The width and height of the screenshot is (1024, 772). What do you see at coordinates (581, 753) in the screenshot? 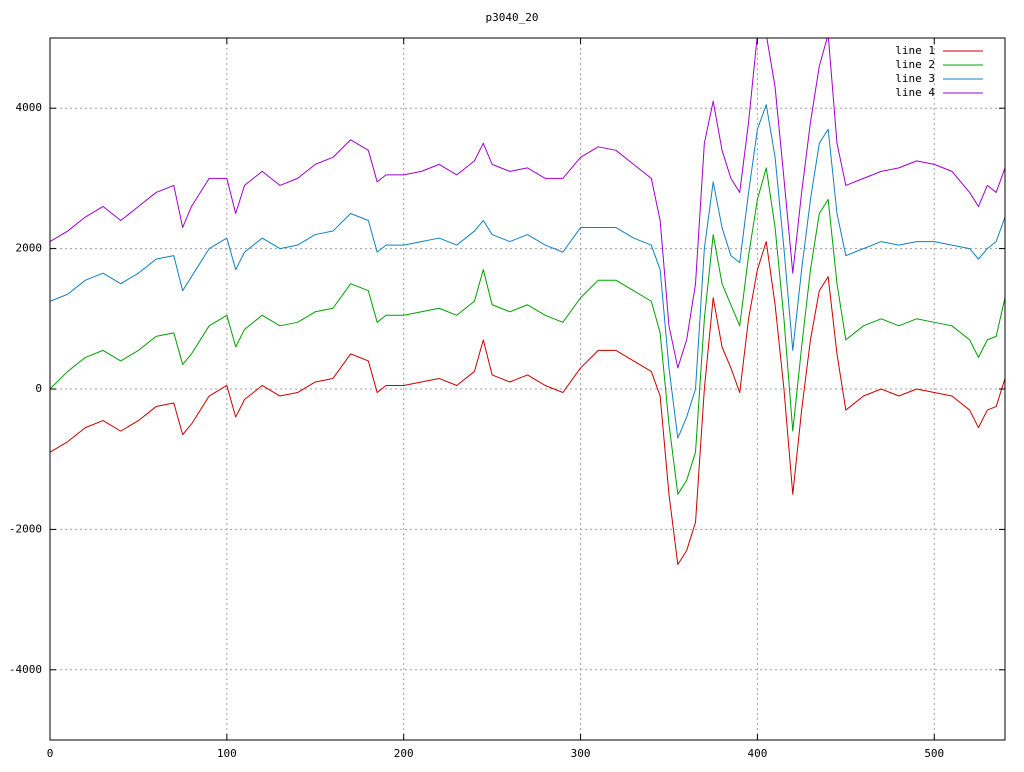
I see `x-tick-label: 300` at bounding box center [581, 753].